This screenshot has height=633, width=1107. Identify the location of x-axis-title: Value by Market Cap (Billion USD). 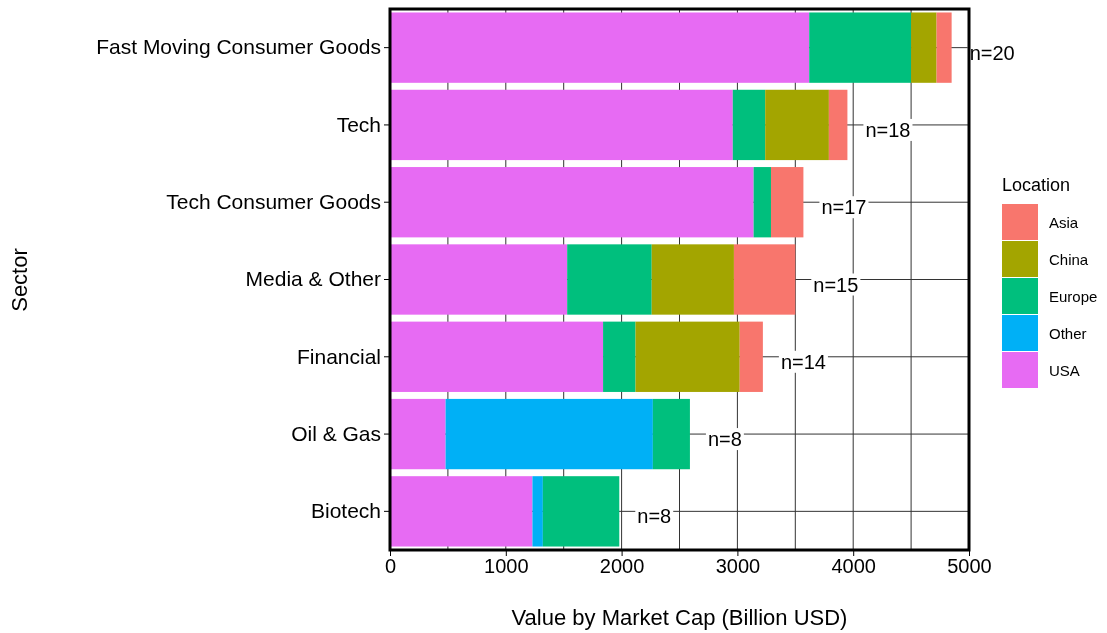
(679, 617).